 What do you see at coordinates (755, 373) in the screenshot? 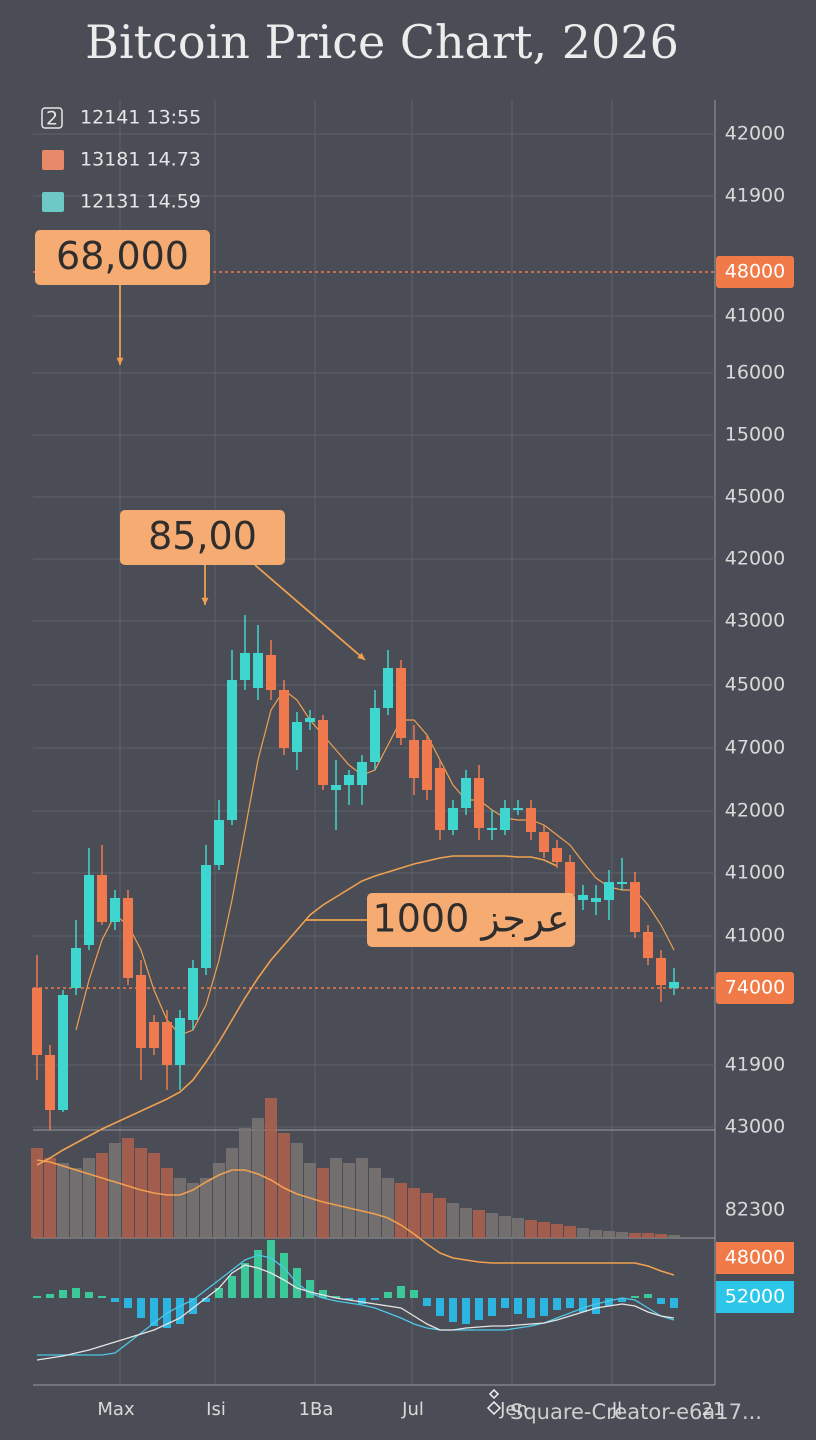
I see `y-tick-label: 16000` at bounding box center [755, 373].